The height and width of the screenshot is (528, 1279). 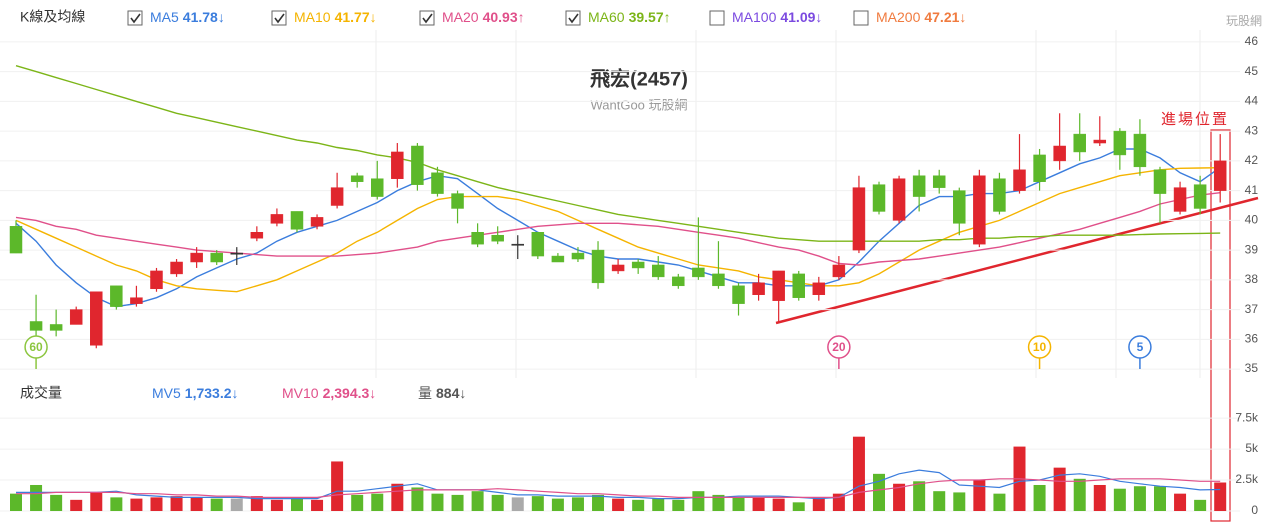 What do you see at coordinates (200, 17) in the screenshot?
I see `legend-value: 41.78` at bounding box center [200, 17].